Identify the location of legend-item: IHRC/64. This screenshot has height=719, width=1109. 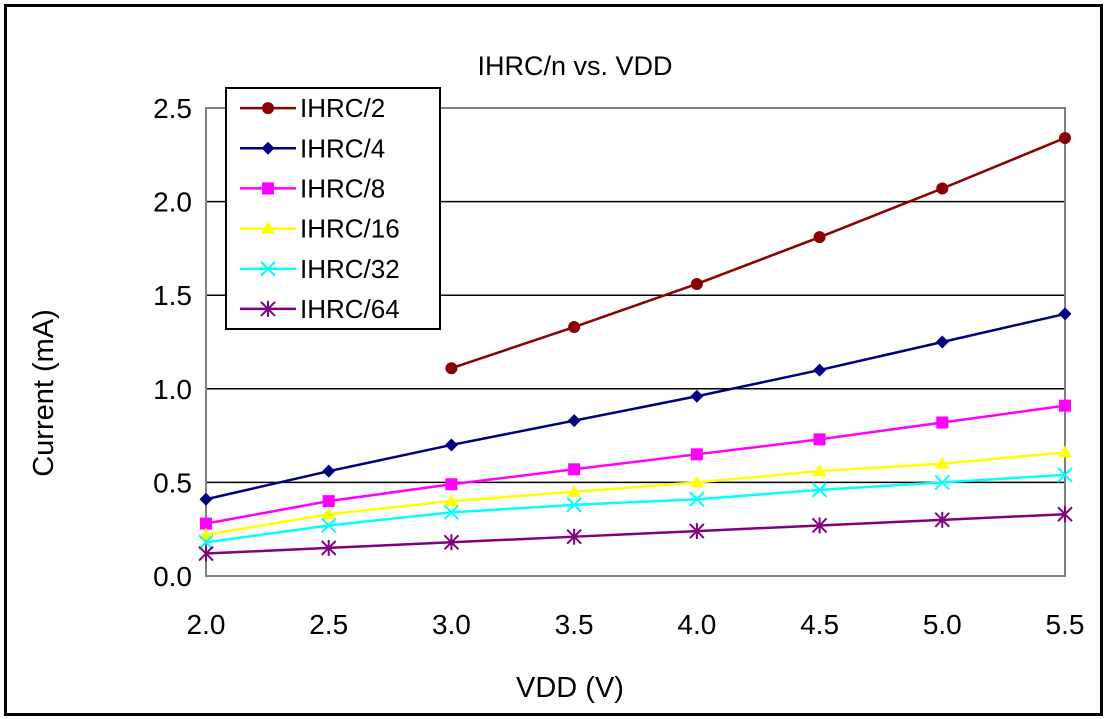
(320, 309).